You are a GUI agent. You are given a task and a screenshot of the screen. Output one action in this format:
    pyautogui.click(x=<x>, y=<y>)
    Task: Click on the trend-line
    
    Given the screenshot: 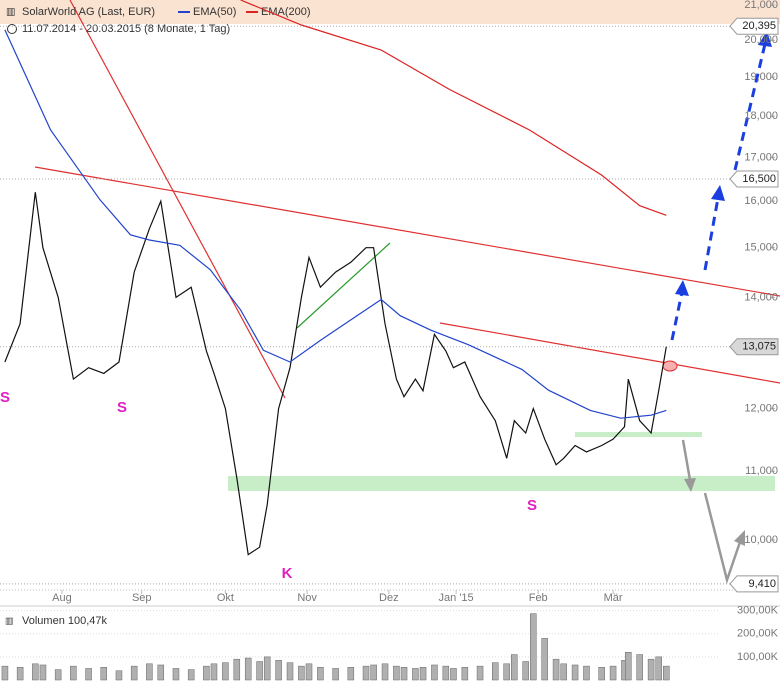 What is the action you would take?
    pyautogui.click(x=343, y=285)
    